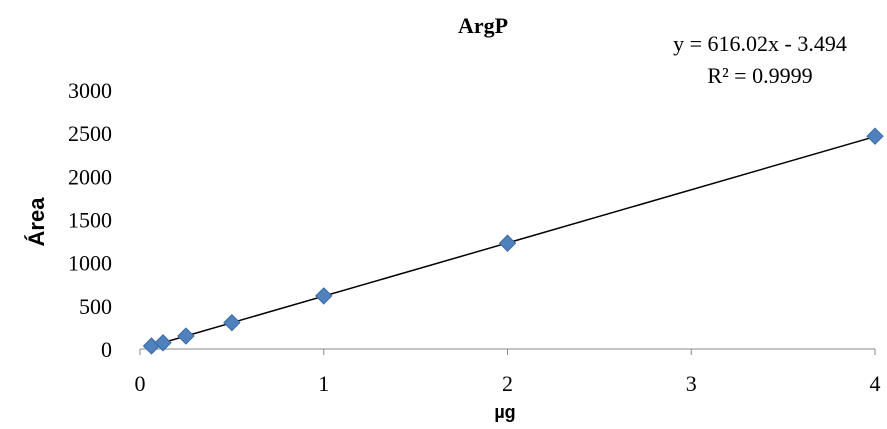 The width and height of the screenshot is (887, 429). I want to click on y-axis-title: Área, so click(36, 222).